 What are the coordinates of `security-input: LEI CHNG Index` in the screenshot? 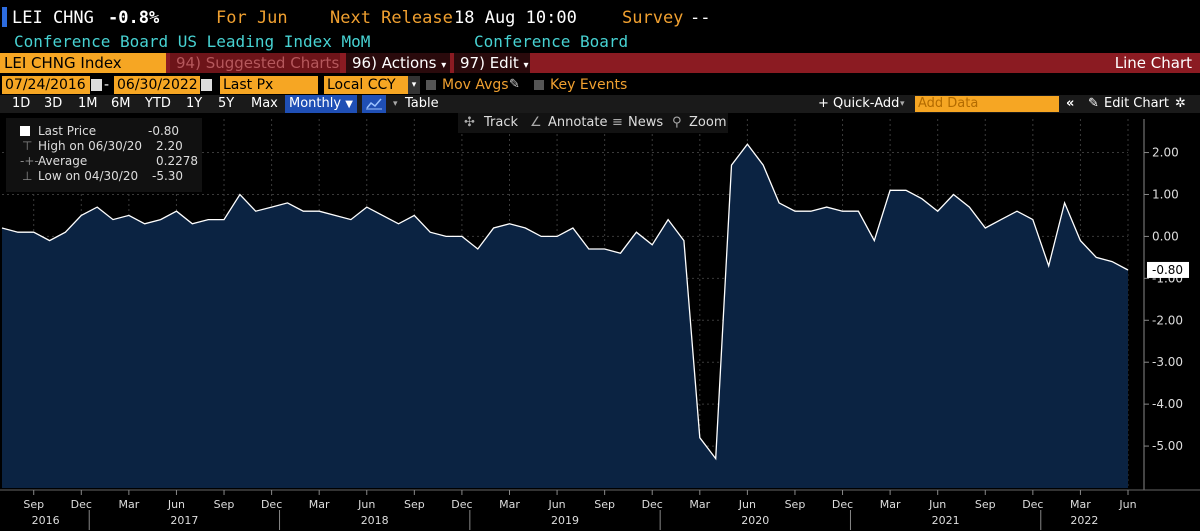 It's located at (83, 63).